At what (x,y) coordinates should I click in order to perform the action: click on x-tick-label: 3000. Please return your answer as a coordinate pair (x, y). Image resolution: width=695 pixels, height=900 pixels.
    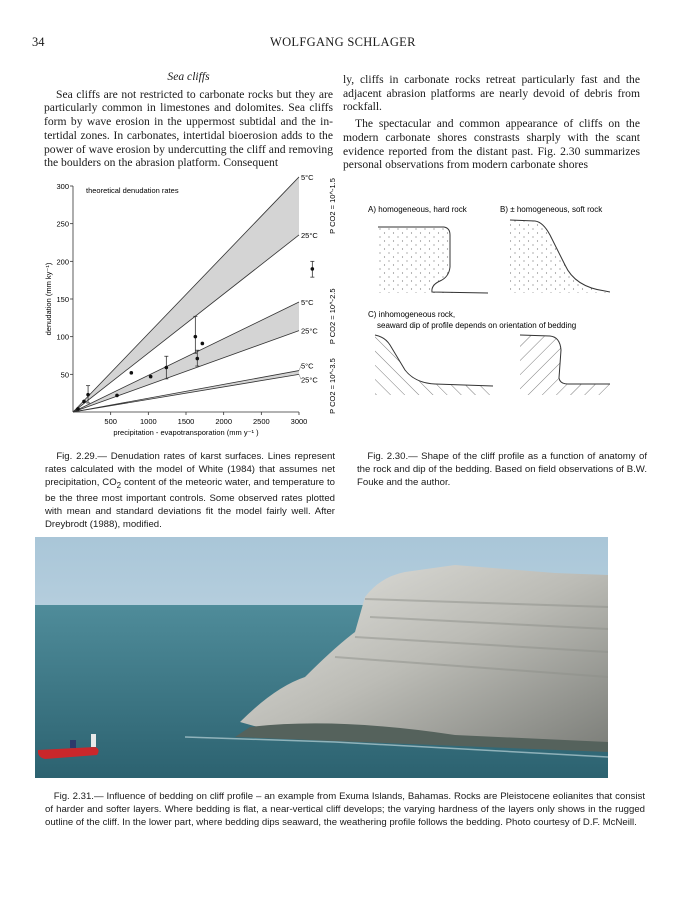
    Looking at the image, I should click on (299, 421).